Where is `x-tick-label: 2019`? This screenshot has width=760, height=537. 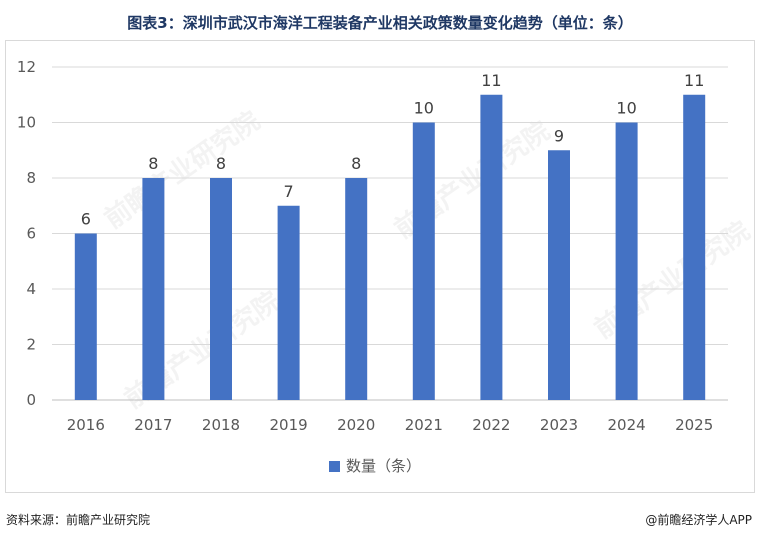
x-tick-label: 2019 is located at coordinates (289, 425).